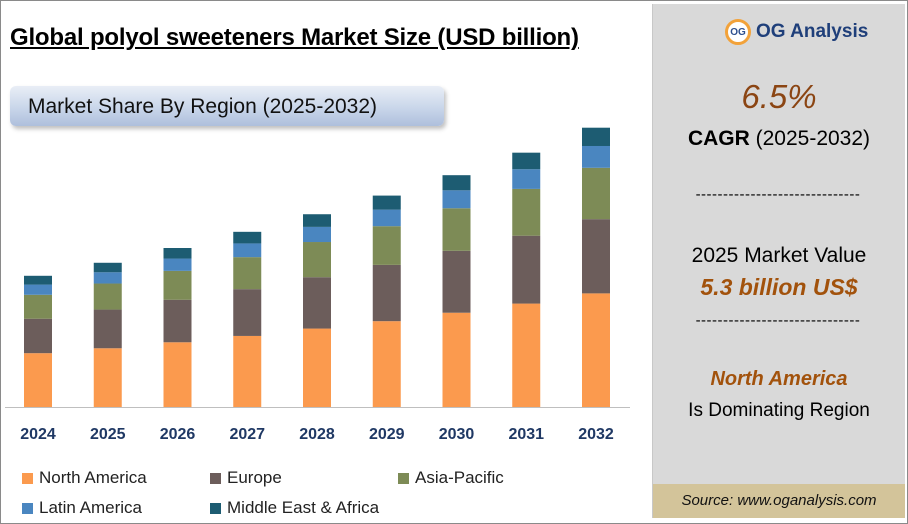 The width and height of the screenshot is (908, 524). Describe the element at coordinates (779, 410) in the screenshot. I see `dominating-region-text: Is Dominating Region` at that location.